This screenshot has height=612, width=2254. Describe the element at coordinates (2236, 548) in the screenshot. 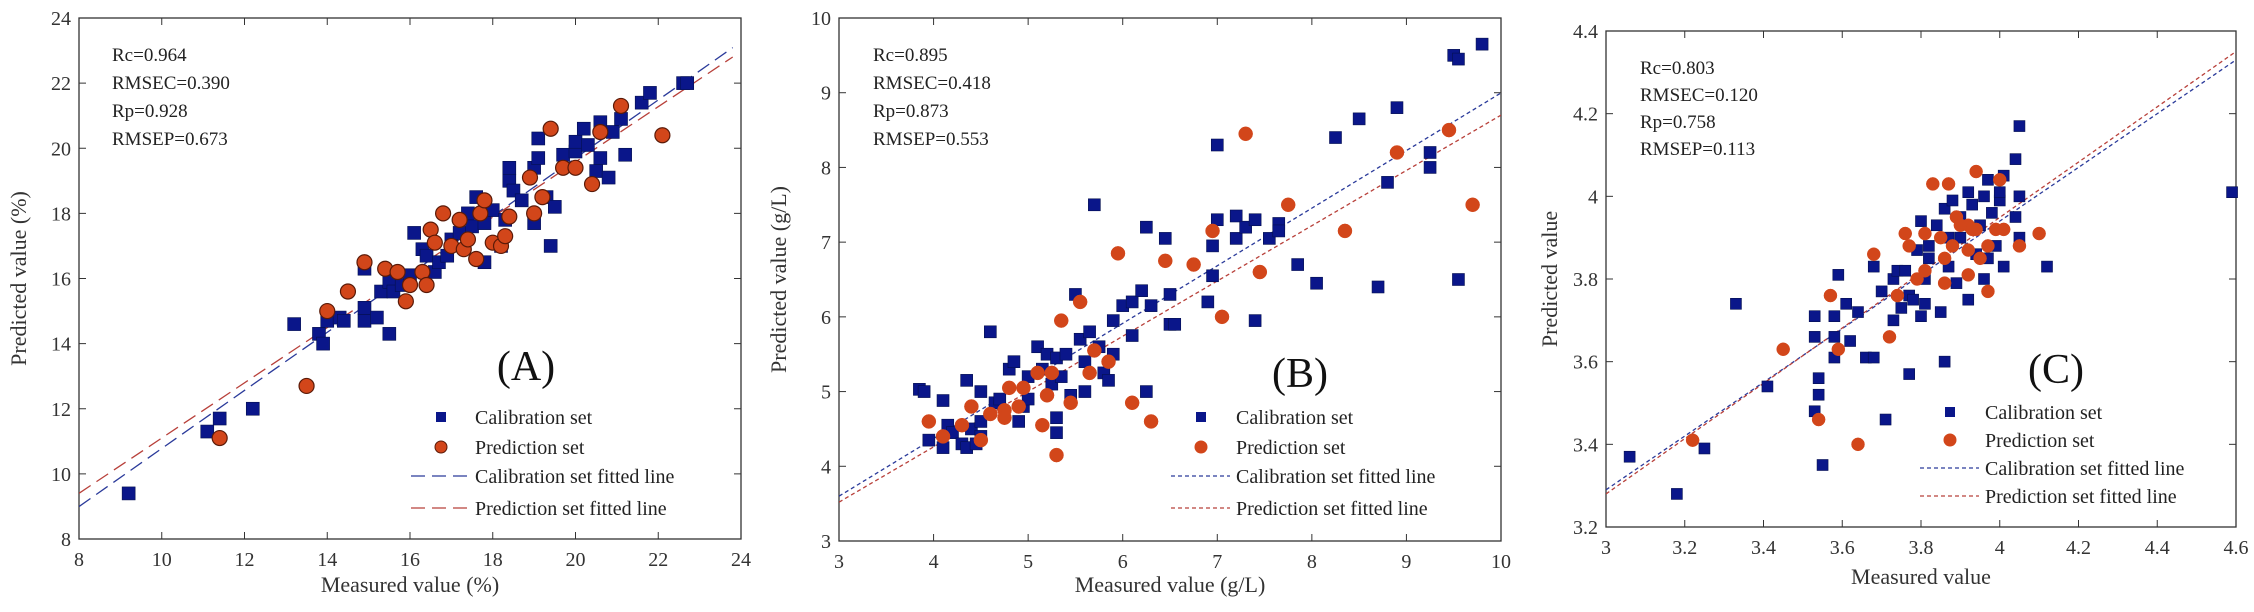

I see `x-tick-label: 4.6` at that location.